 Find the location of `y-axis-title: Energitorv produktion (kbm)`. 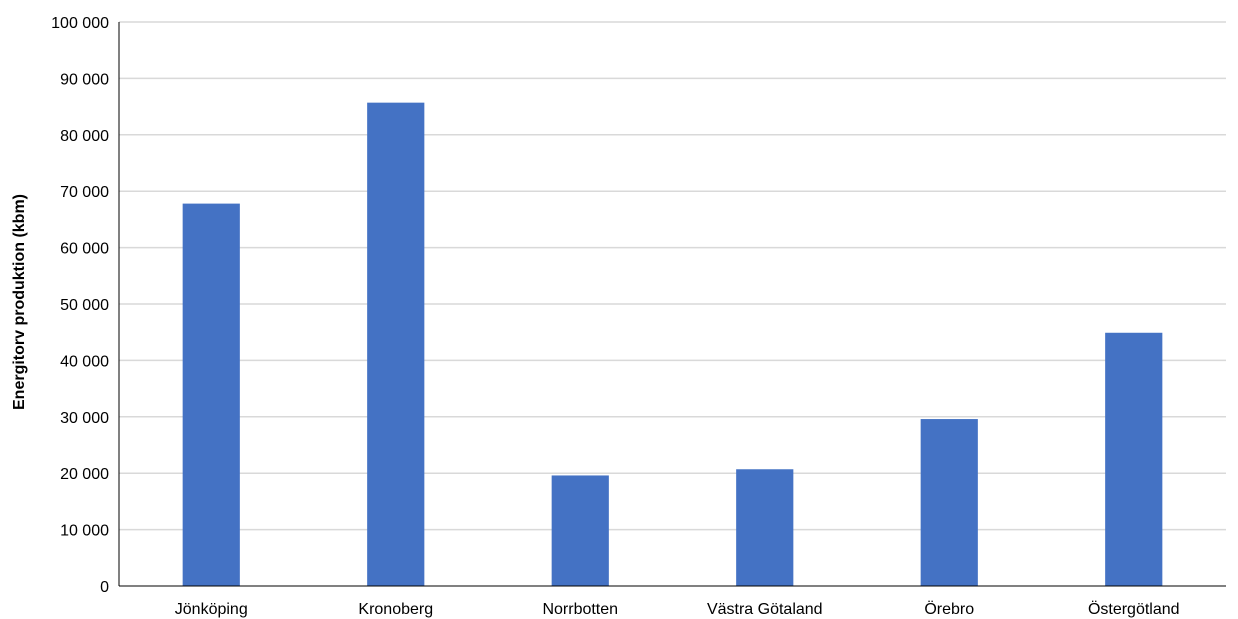

y-axis-title: Energitorv produktion (kbm) is located at coordinates (19, 302).